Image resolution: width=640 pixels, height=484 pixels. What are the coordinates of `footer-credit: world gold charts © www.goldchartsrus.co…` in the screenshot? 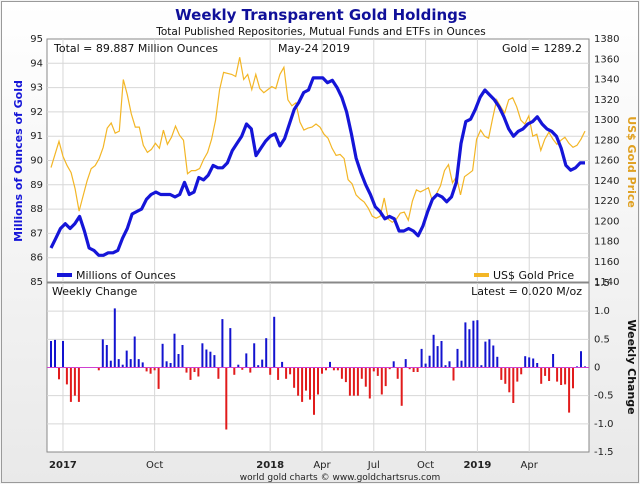 It's located at (340, 478).